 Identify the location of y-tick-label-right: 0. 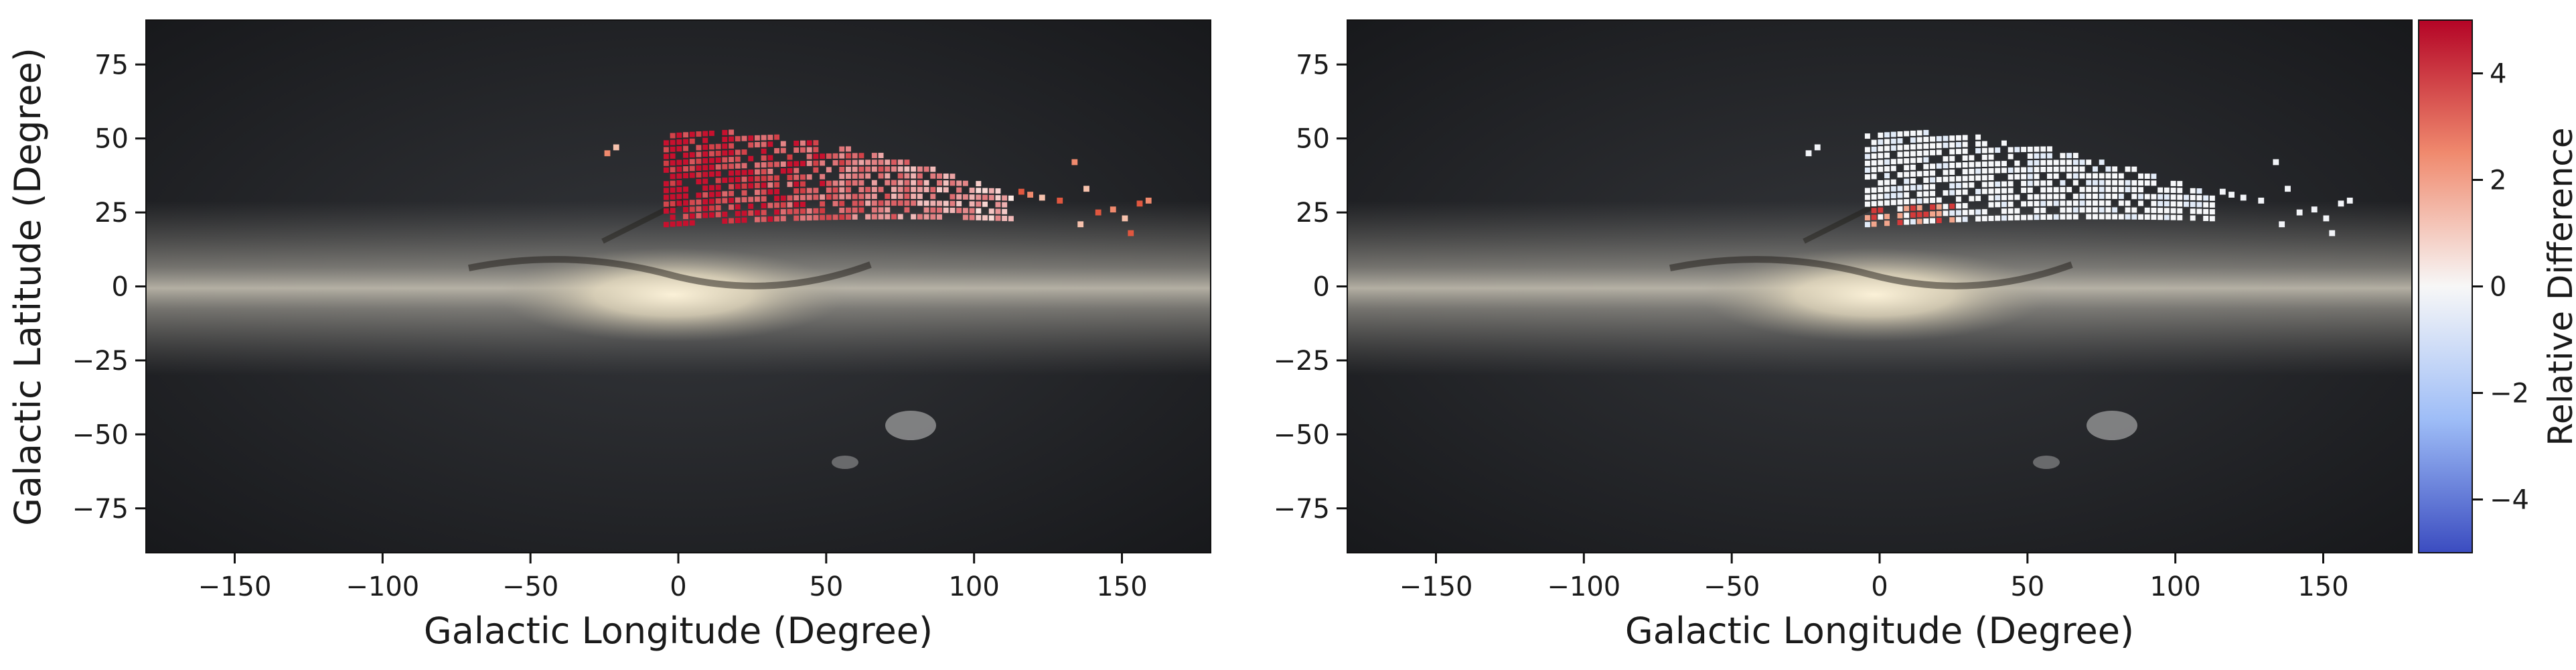
(1321, 287).